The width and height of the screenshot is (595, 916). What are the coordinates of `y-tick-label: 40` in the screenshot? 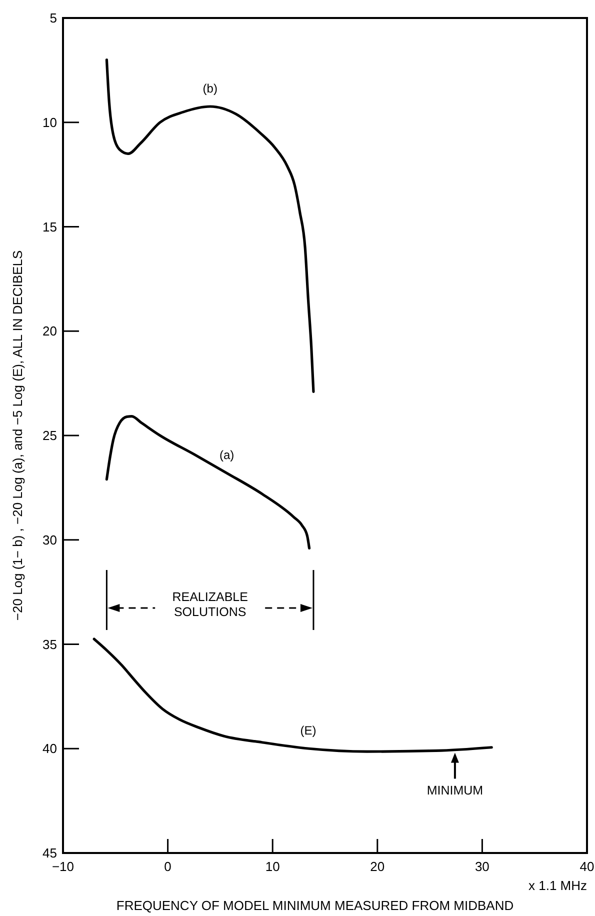 It's located at (49, 748).